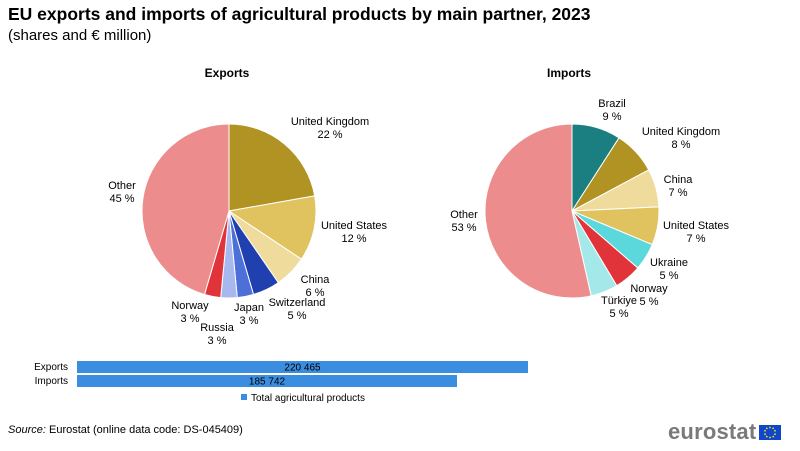  What do you see at coordinates (121, 199) in the screenshot?
I see `slice-value-exports-other: 45 %` at bounding box center [121, 199].